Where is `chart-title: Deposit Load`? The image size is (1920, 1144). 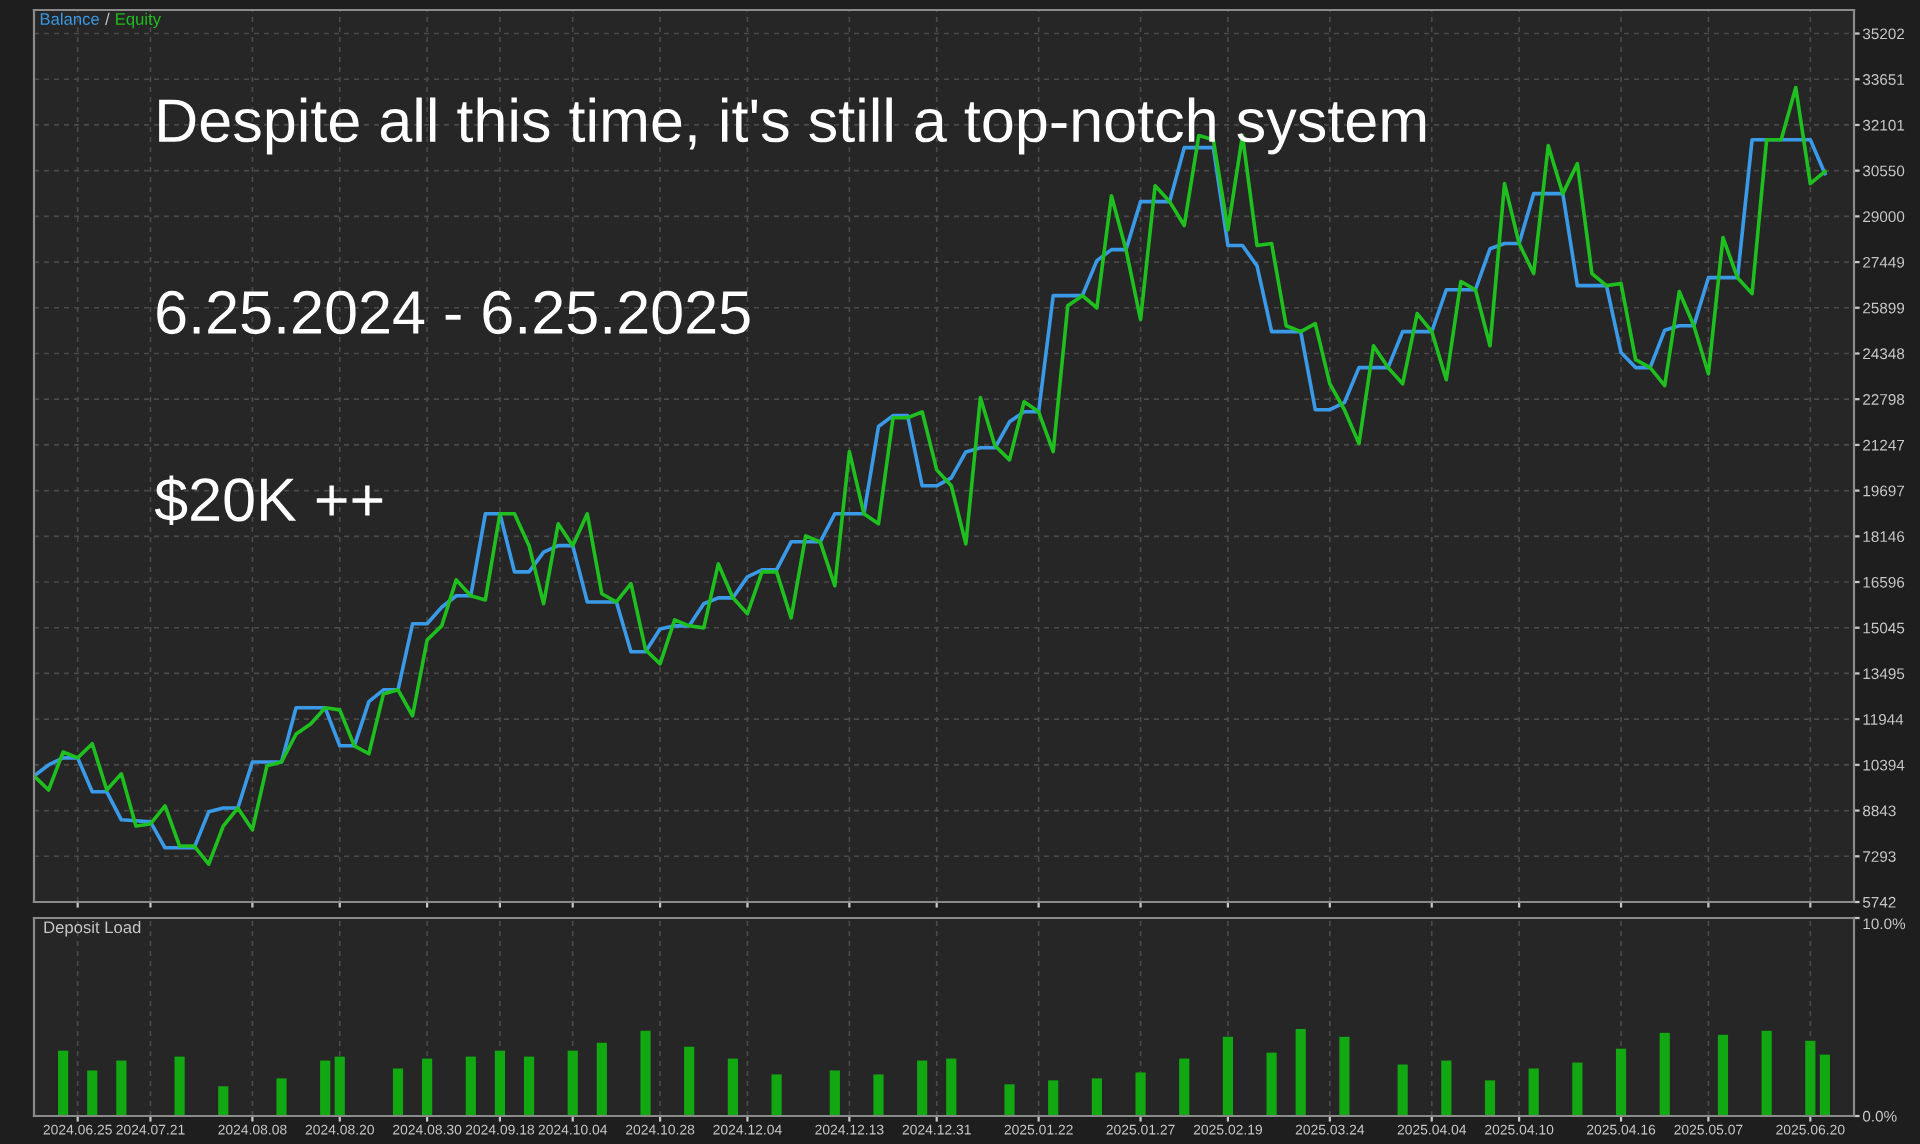
chart-title: Deposit Load is located at coordinates (92, 928).